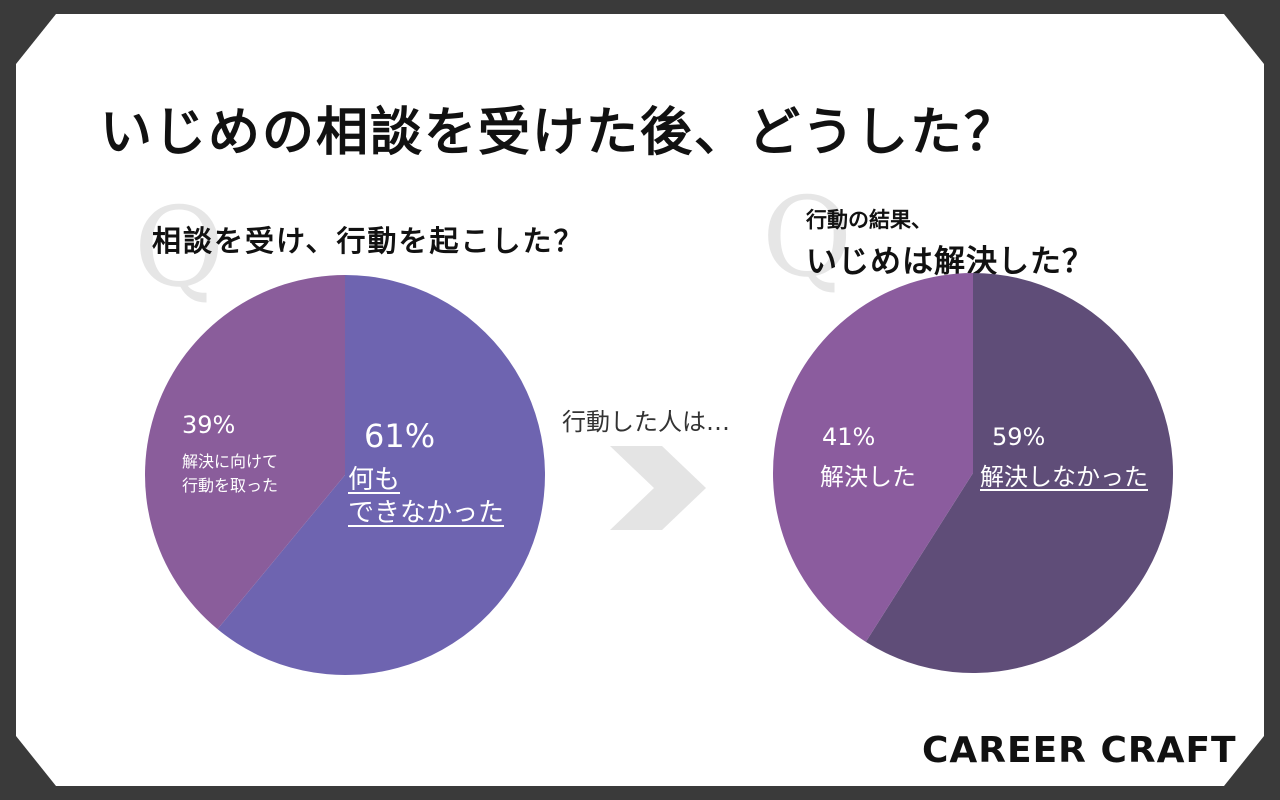 The image size is (1280, 800). What do you see at coordinates (230, 461) in the screenshot?
I see `slice-label-acted-line1: 解決に向けて` at bounding box center [230, 461].